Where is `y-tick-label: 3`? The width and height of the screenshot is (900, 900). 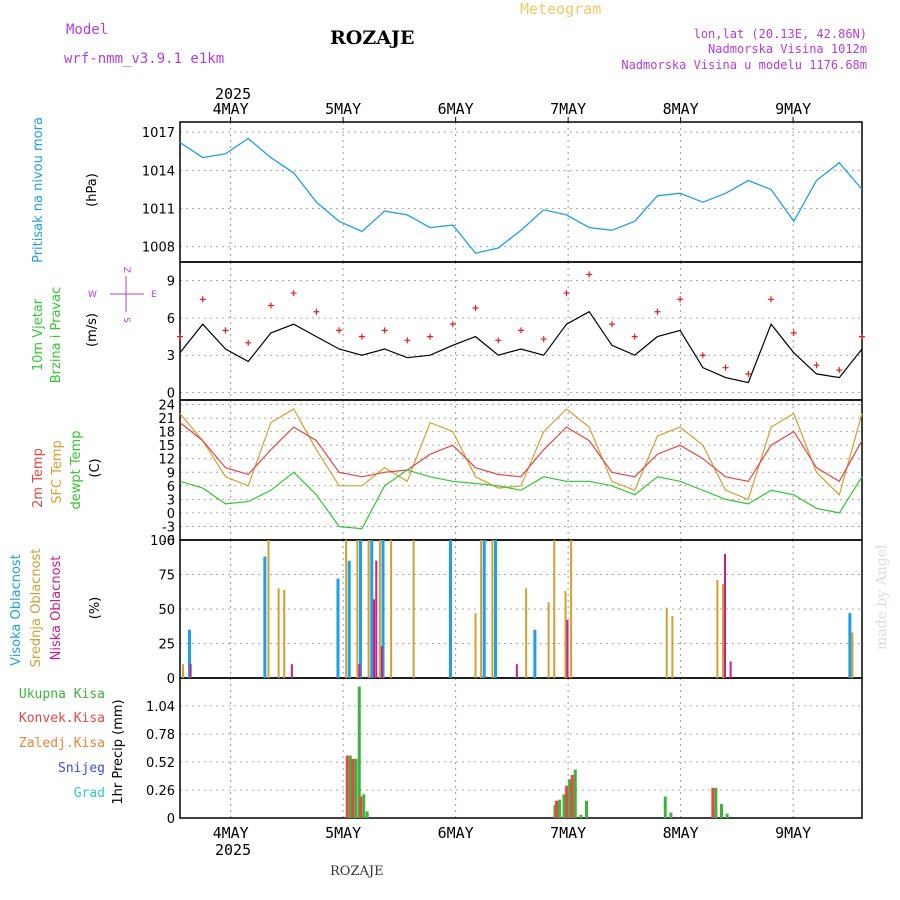
y-tick-label: 3 is located at coordinates (171, 500).